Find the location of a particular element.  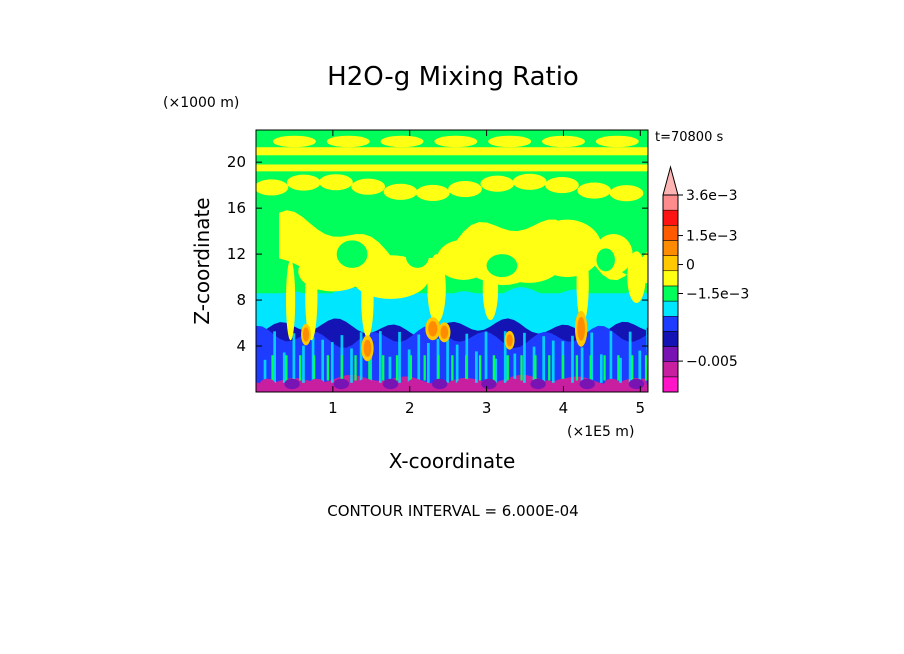

colorbar-arrow is located at coordinates (670, 180).